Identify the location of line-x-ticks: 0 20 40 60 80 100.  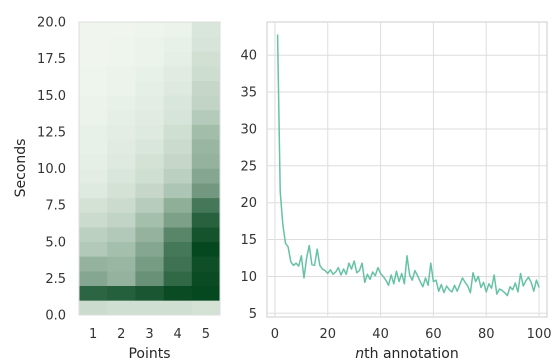
(411, 334).